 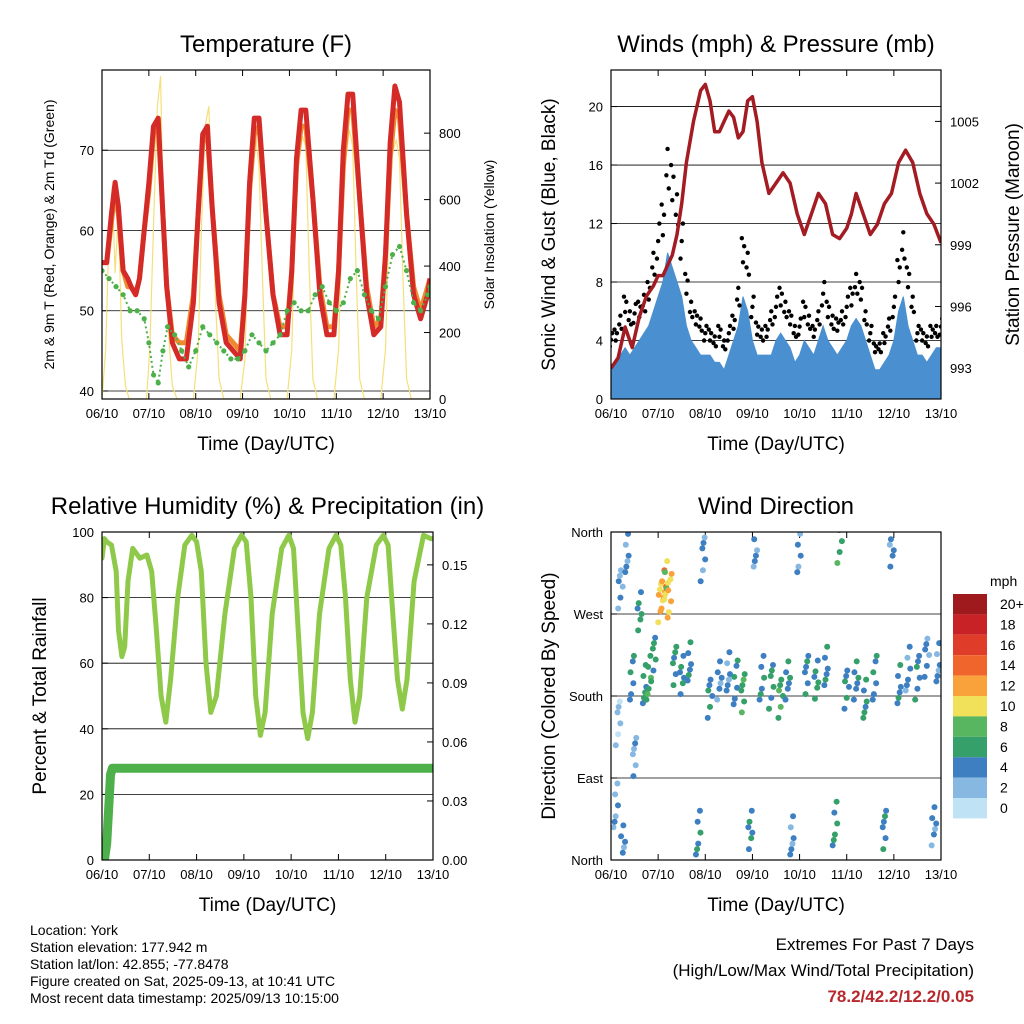 I want to click on temperature-plot-border, so click(x=266, y=234).